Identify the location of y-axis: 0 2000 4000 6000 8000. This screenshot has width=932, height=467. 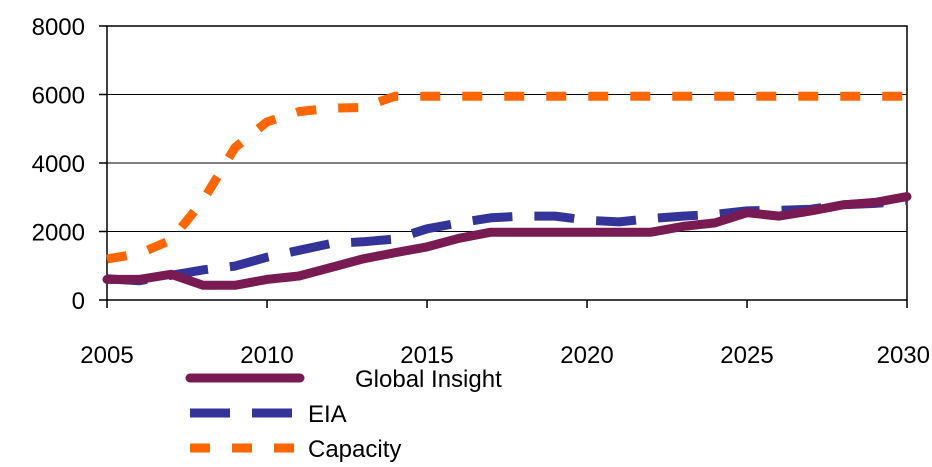
(69, 164).